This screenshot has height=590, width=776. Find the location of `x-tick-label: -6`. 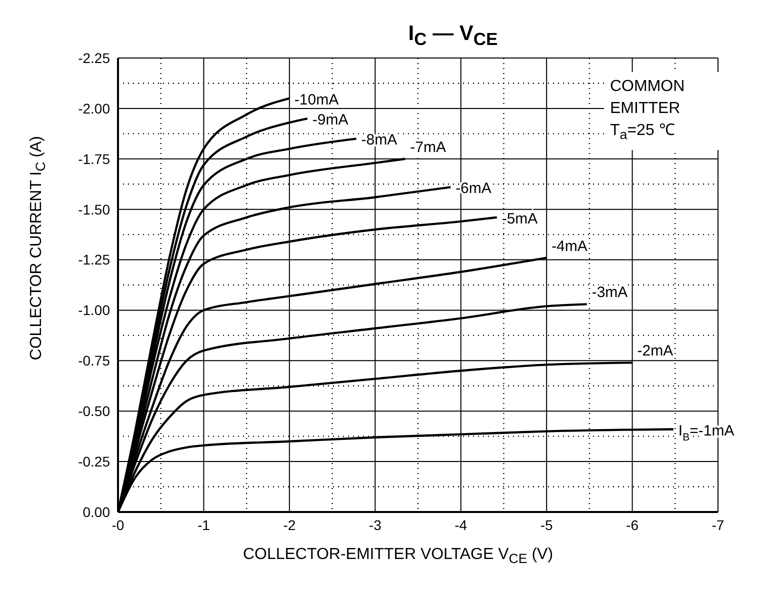

x-tick-label: -6 is located at coordinates (632, 524).